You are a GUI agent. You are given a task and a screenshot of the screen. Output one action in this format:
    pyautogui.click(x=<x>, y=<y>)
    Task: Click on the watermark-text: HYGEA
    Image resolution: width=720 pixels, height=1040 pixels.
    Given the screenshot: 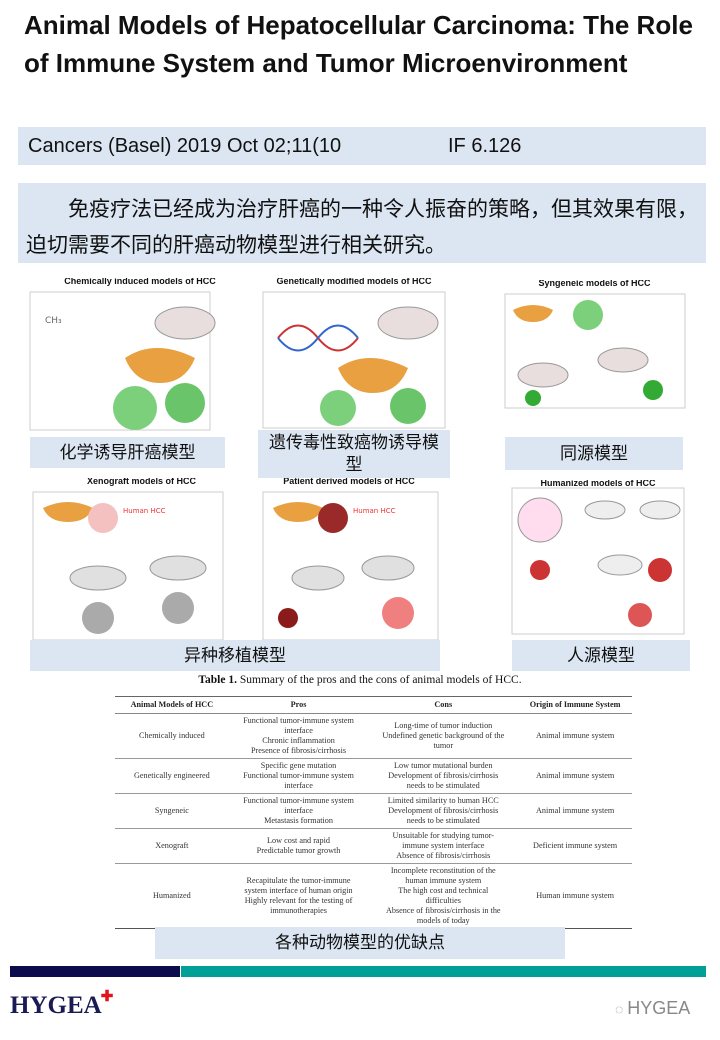 What is the action you would take?
    pyautogui.click(x=659, y=1008)
    